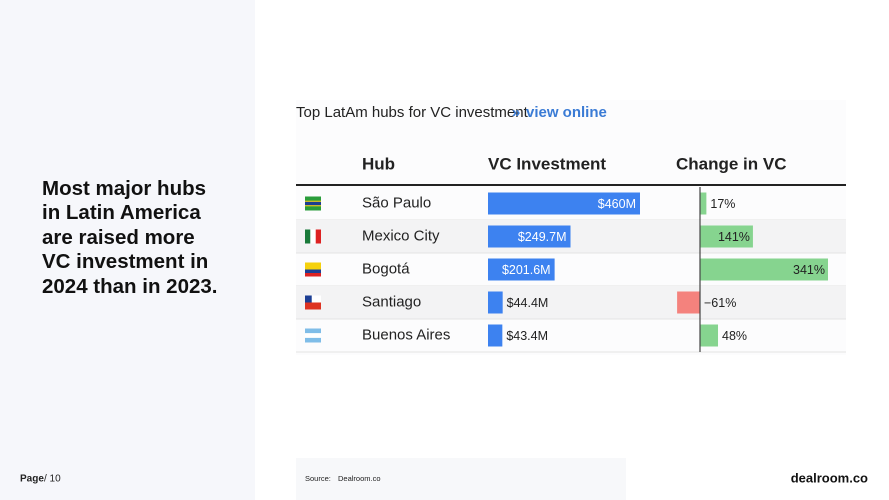  Describe the element at coordinates (528, 303) in the screenshot. I see `investment-label: $44.4M` at that location.